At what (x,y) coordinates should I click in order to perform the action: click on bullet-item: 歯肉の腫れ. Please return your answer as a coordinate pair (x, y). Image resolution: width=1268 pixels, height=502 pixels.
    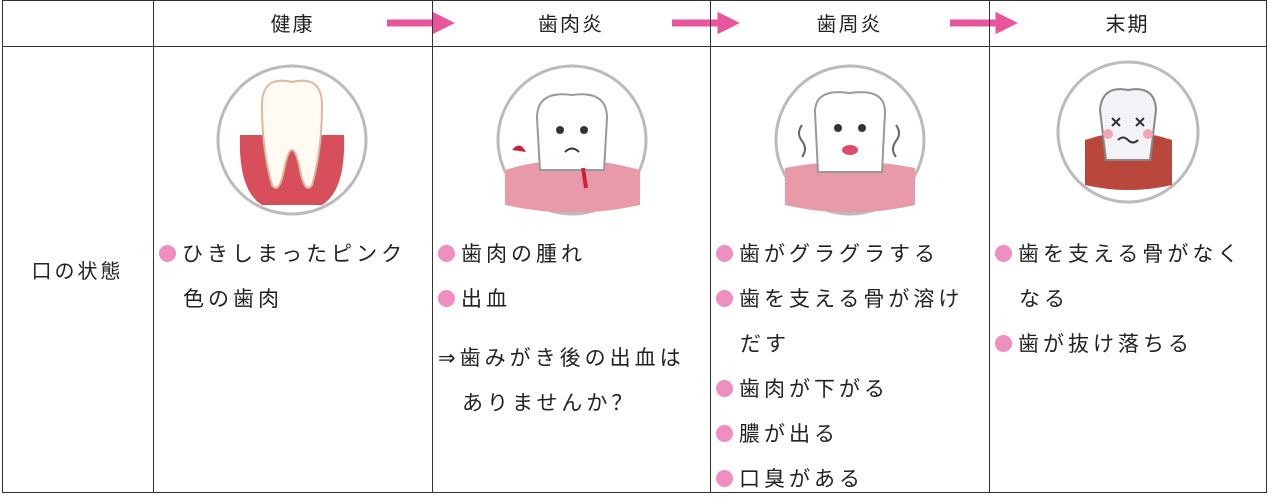
    Looking at the image, I should click on (572, 254).